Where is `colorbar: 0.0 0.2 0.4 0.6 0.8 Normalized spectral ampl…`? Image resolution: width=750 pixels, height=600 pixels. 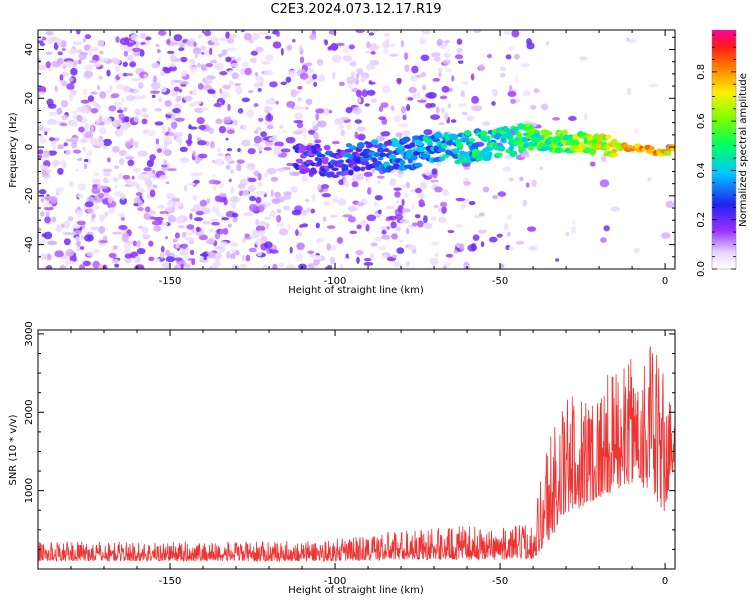
colorbar: 0.0 0.2 0.4 0.6 0.8 Normalized spectral ampl… is located at coordinates (722, 153).